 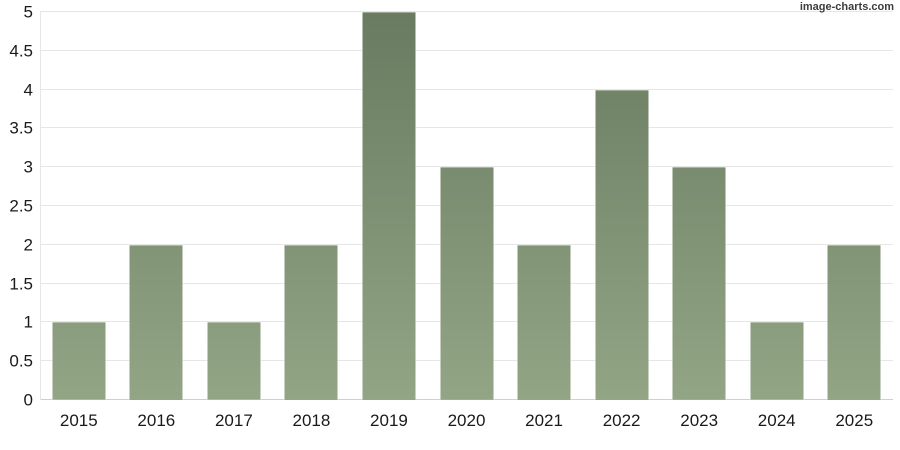 I want to click on bar-2015, so click(x=79, y=361).